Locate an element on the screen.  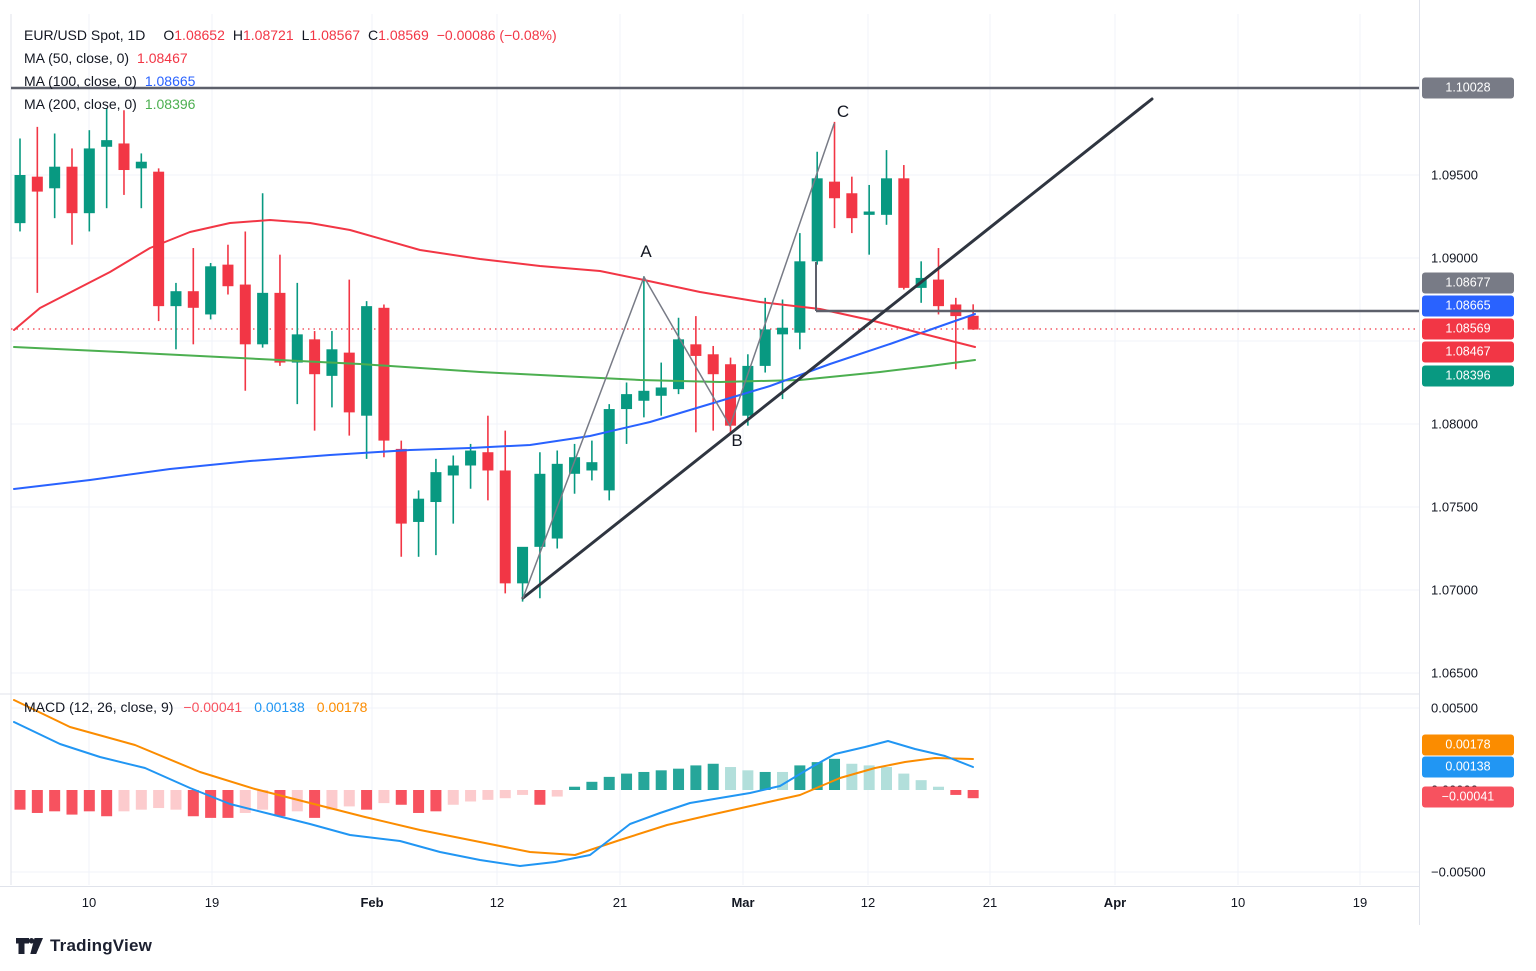
symbol-title: EUR/USD Spot, 1D is located at coordinates (85, 35).